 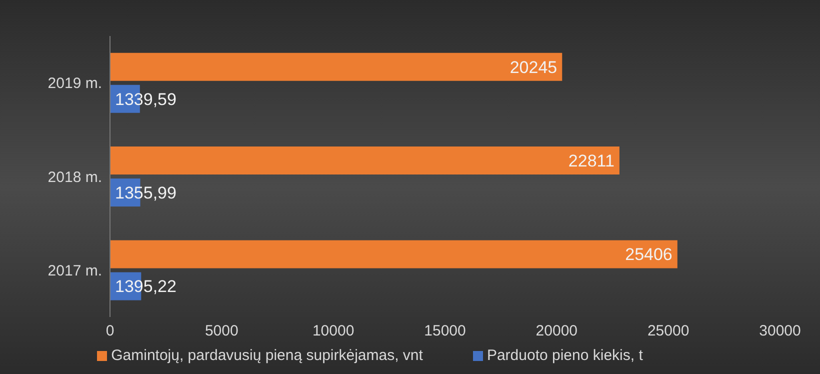 What do you see at coordinates (75, 177) in the screenshot?
I see `y-tick-label: 2018 m.` at bounding box center [75, 177].